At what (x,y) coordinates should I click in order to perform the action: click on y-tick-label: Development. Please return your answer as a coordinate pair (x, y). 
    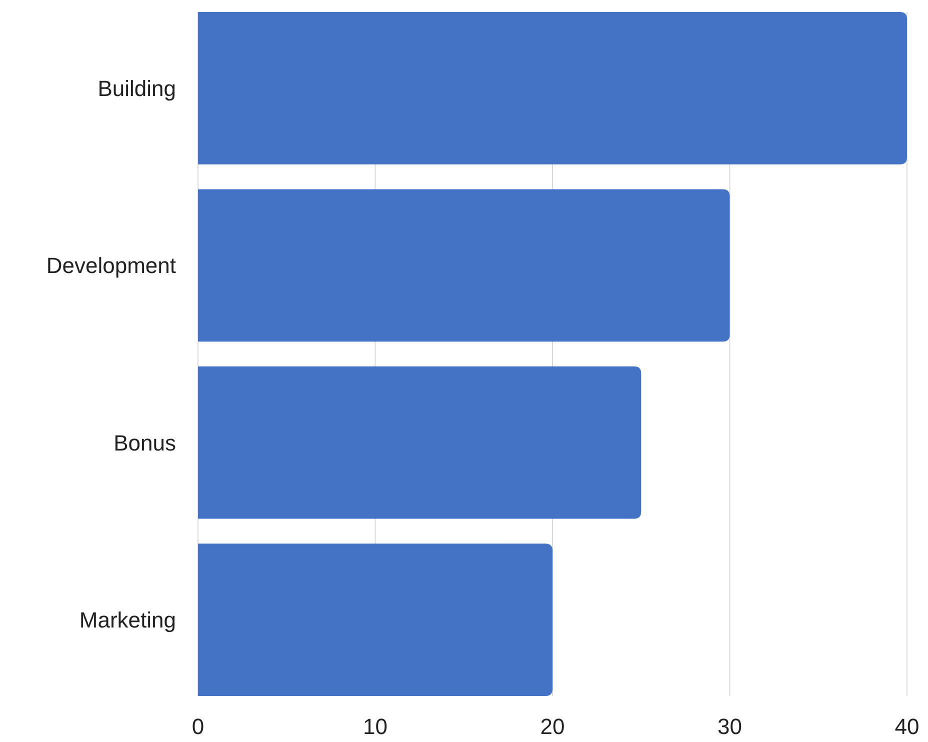
    Looking at the image, I should click on (111, 265).